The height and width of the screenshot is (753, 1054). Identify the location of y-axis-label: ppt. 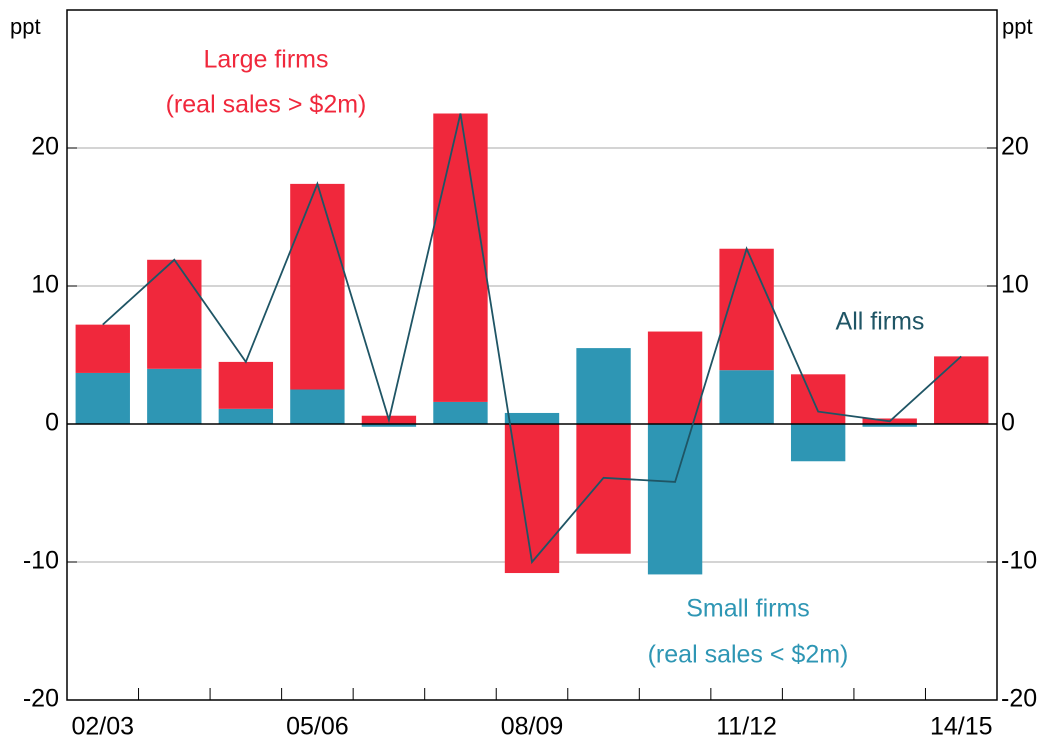
(25, 26).